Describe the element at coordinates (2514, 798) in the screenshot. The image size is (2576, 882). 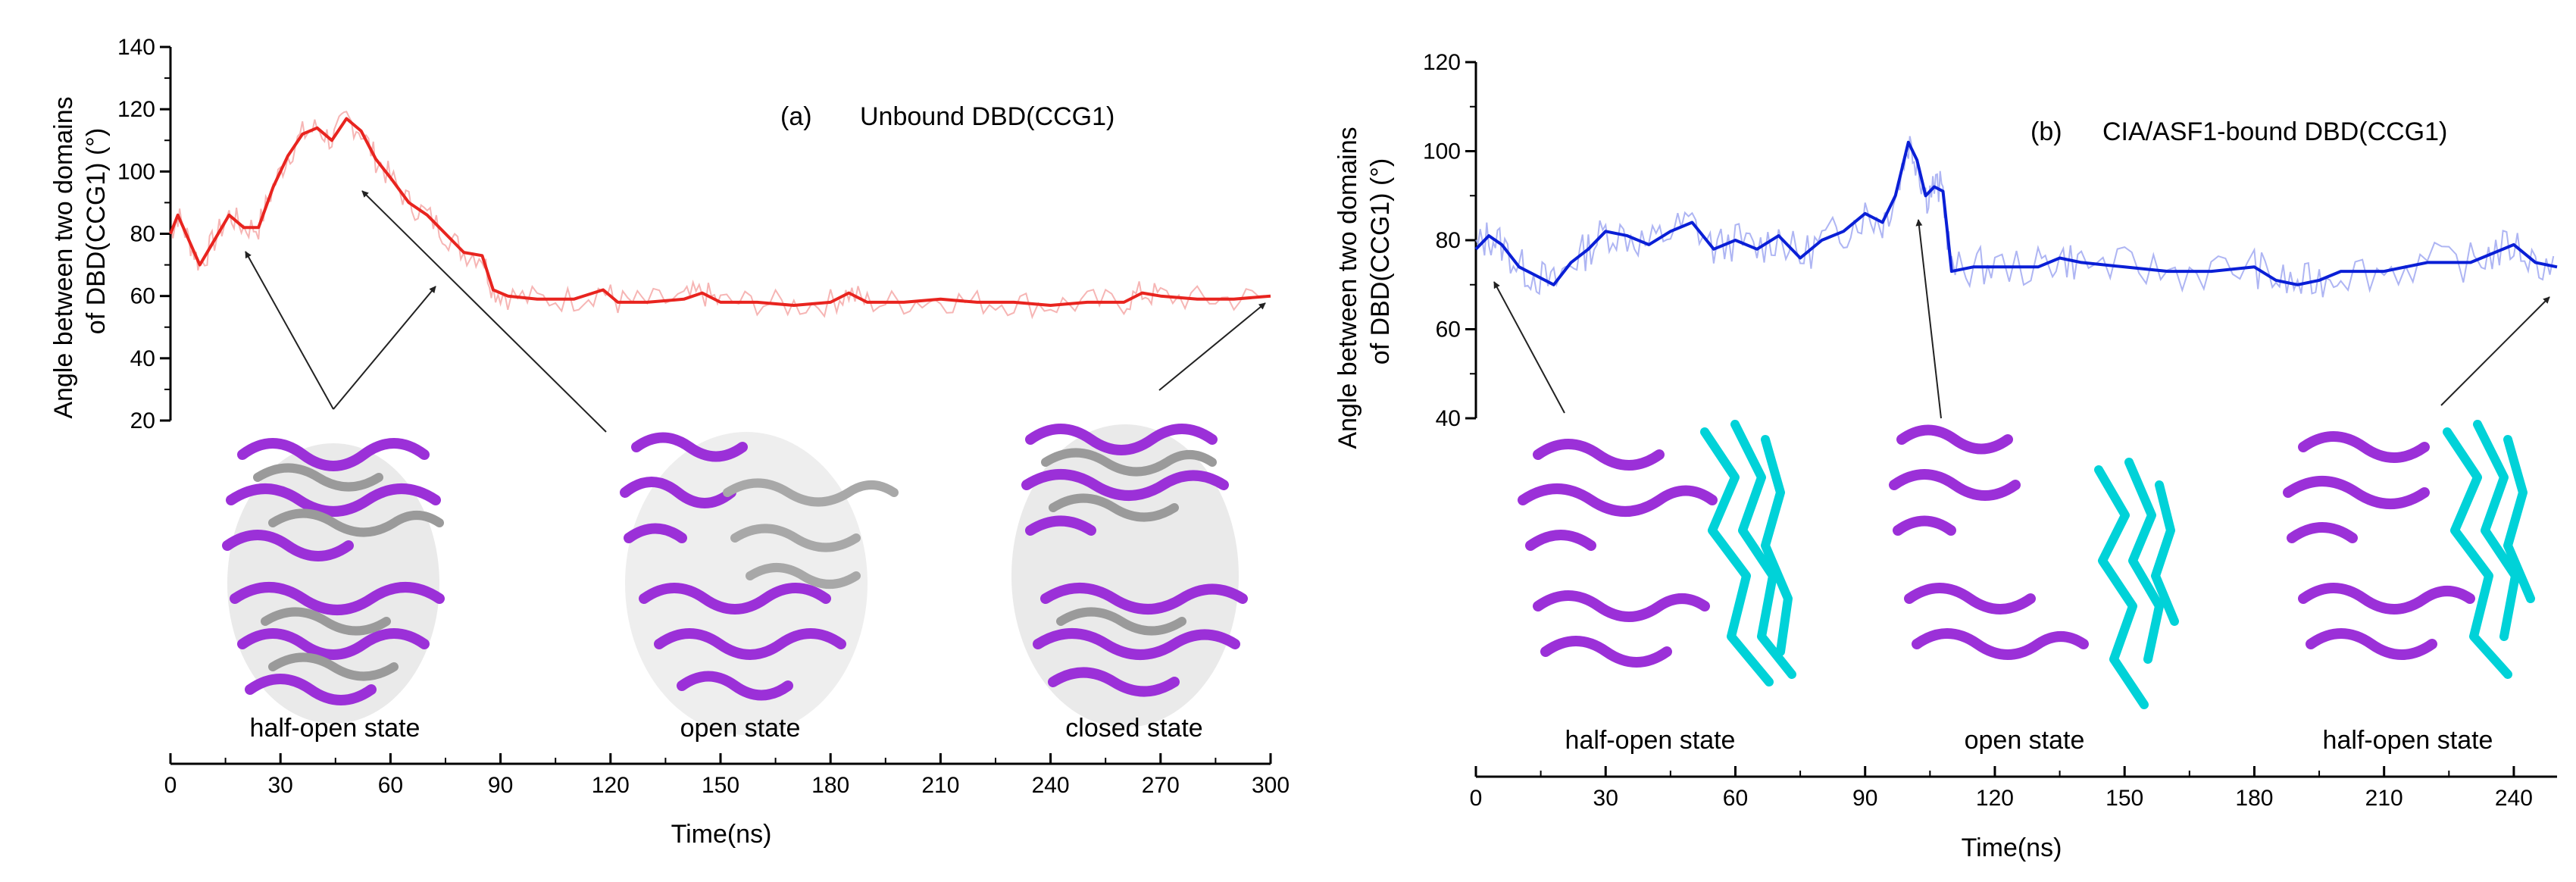
I see `panel-b-x-tick-label: 240` at that location.